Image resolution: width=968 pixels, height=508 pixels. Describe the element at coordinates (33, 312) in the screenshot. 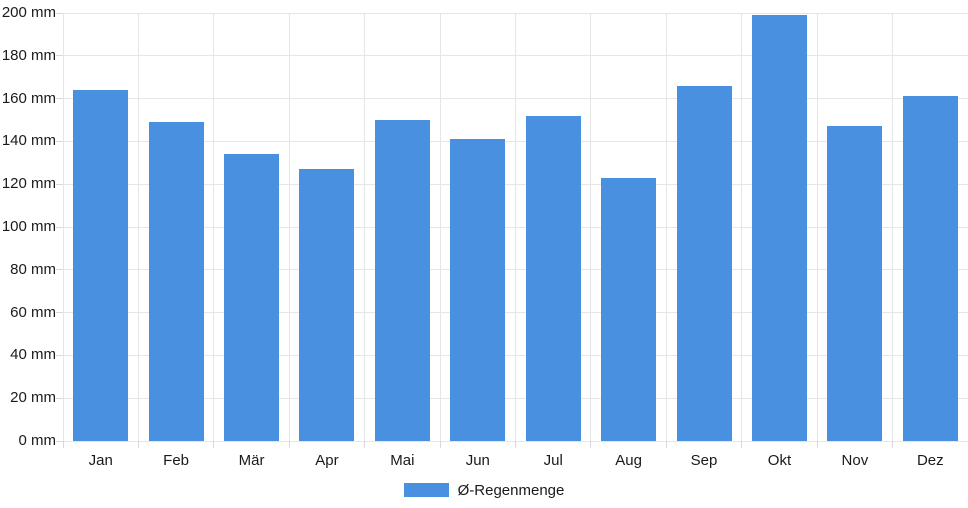

I see `y-axis-label: 60 mm` at that location.